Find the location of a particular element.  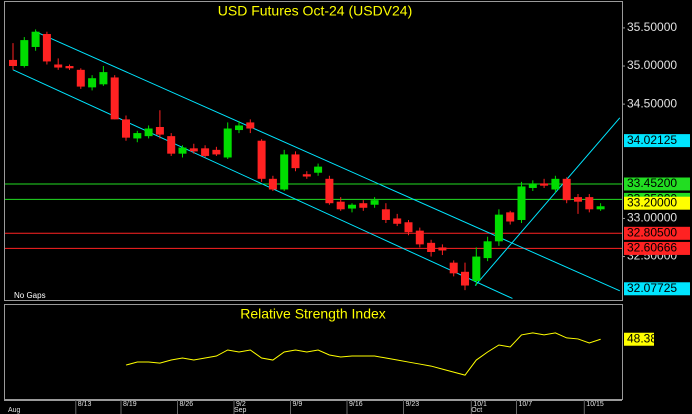

chart-title: USD Futures Oct-24 (USDV24) is located at coordinates (315, 11).